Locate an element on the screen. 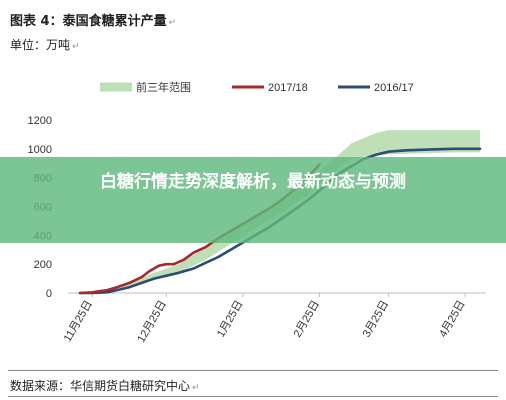 The width and height of the screenshot is (506, 400). x-tick-label: 12月25日 is located at coordinates (152, 322).